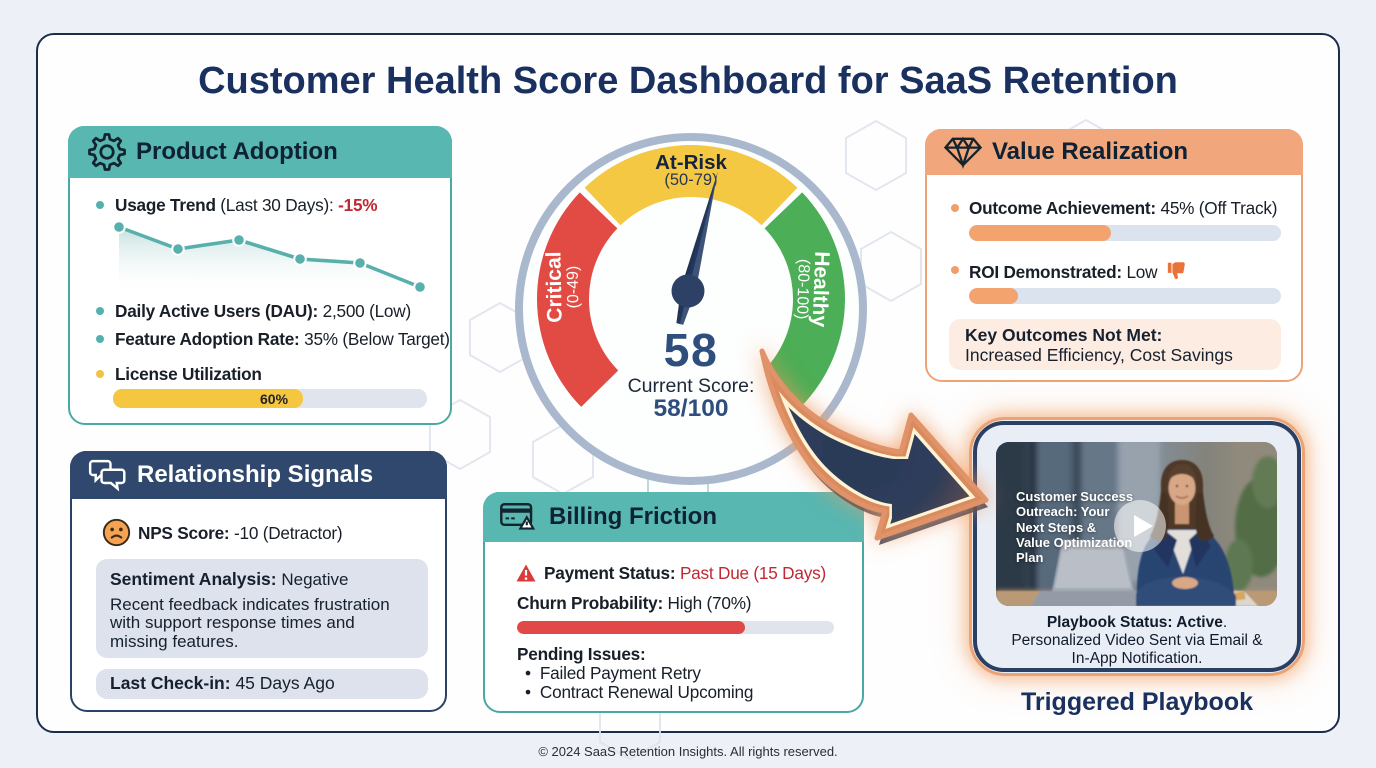  What do you see at coordinates (691, 408) in the screenshot?
I see `svg-text: 58/100` at bounding box center [691, 408].